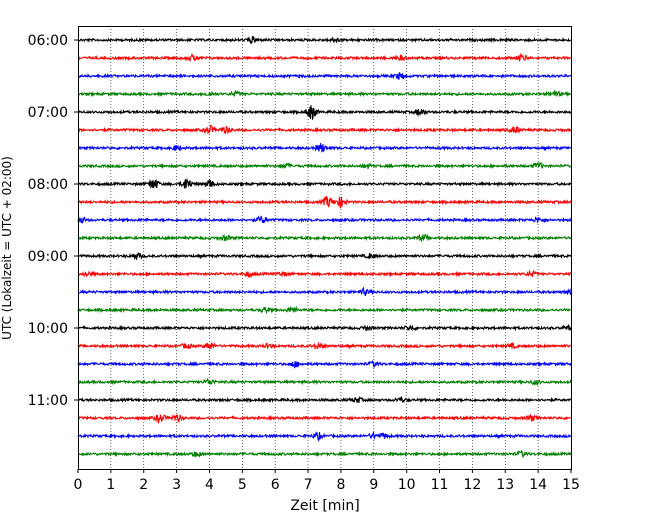  I want to click on y-axis-label: UTC (Lokalzeit = UTC + 02:00), so click(7, 248).